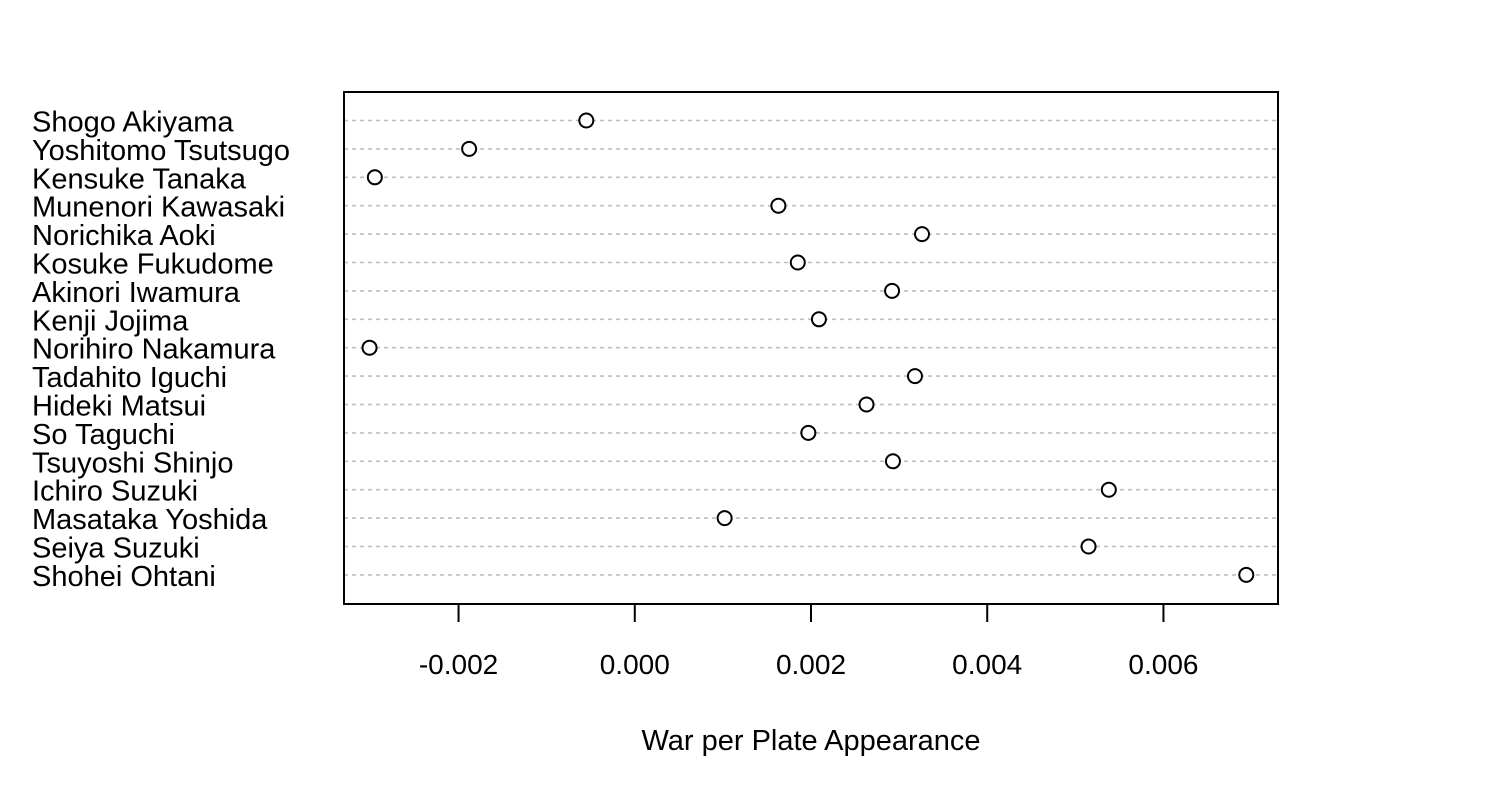  I want to click on category-label: Kosuke Fukudome, so click(153, 265).